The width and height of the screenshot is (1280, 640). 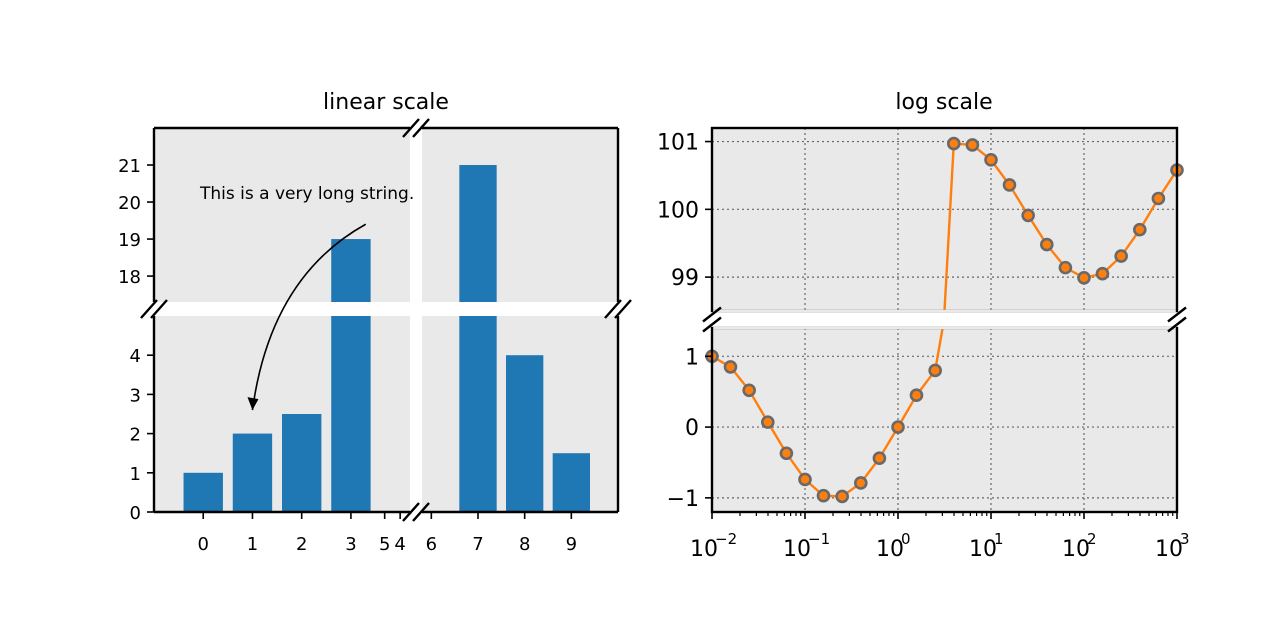 I want to click on axis-break-gap-log, so click(x=944, y=319).